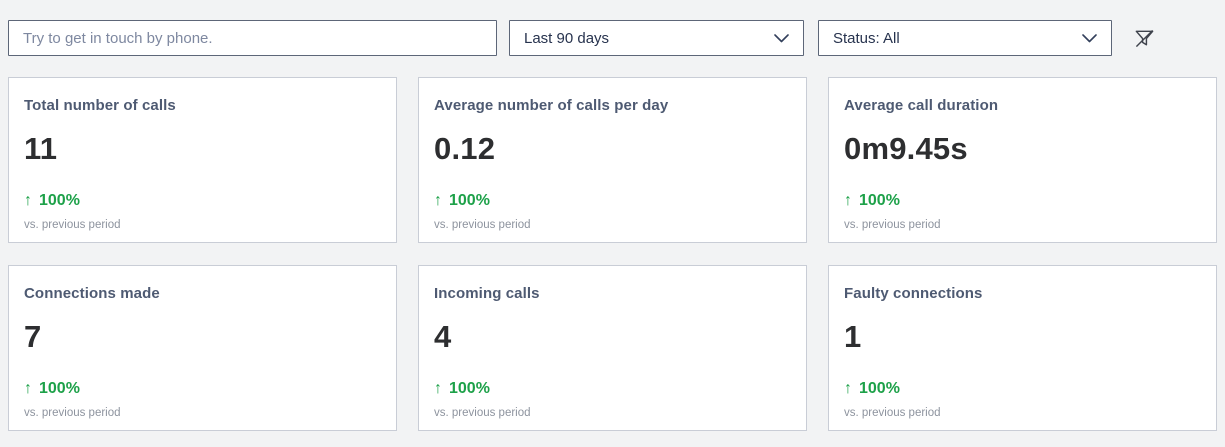 The image size is (1225, 447). What do you see at coordinates (866, 38) in the screenshot?
I see `status-value: Status: All` at bounding box center [866, 38].